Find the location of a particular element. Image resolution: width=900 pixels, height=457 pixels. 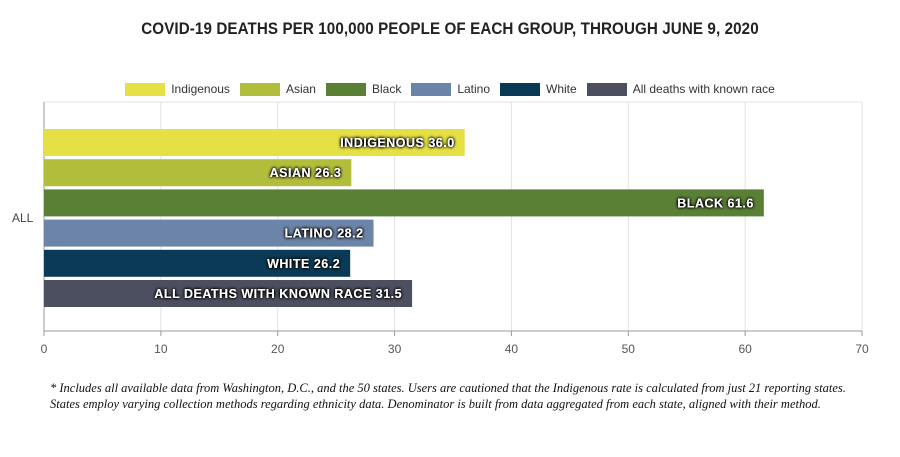

bar-white is located at coordinates (197, 263).